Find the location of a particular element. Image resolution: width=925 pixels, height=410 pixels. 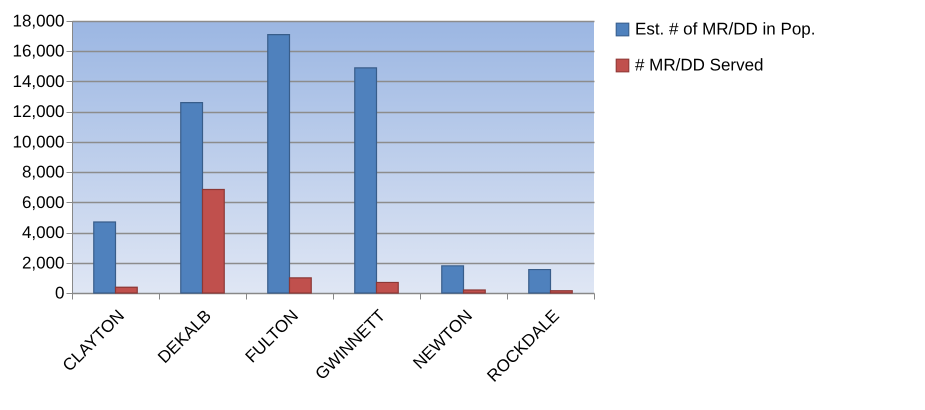

y-tick-label: 8,000 is located at coordinates (43, 172).